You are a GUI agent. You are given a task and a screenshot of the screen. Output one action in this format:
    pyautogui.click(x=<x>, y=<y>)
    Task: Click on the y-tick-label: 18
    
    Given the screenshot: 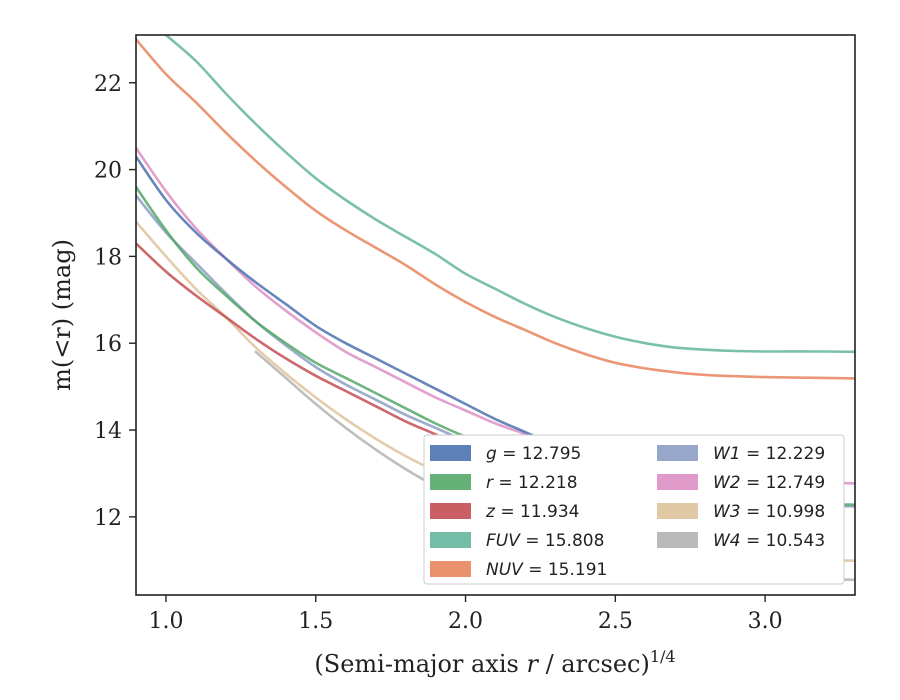 What is the action you would take?
    pyautogui.click(x=108, y=257)
    